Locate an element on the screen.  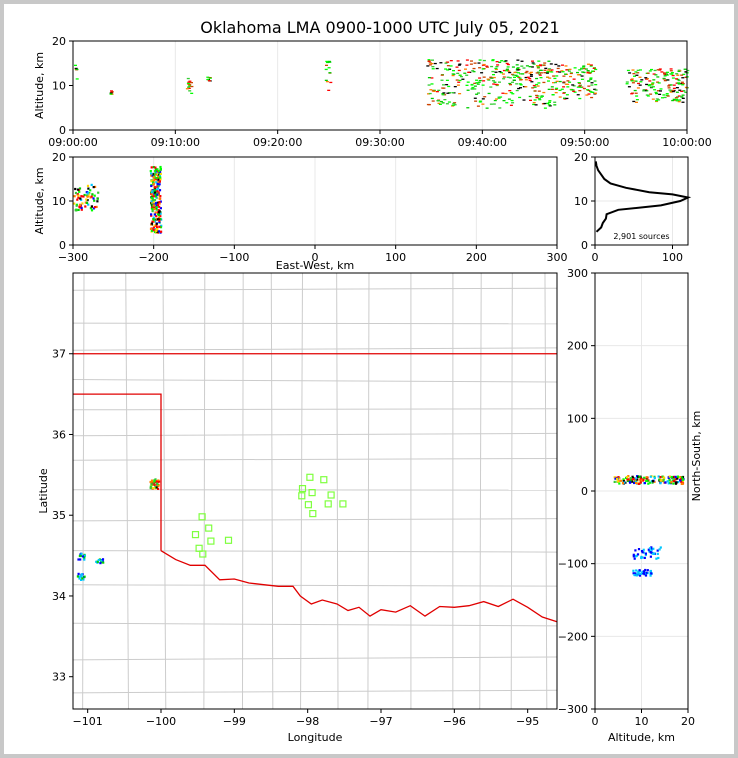
ns-alt-tick-label: 20 is located at coordinates (688, 721).